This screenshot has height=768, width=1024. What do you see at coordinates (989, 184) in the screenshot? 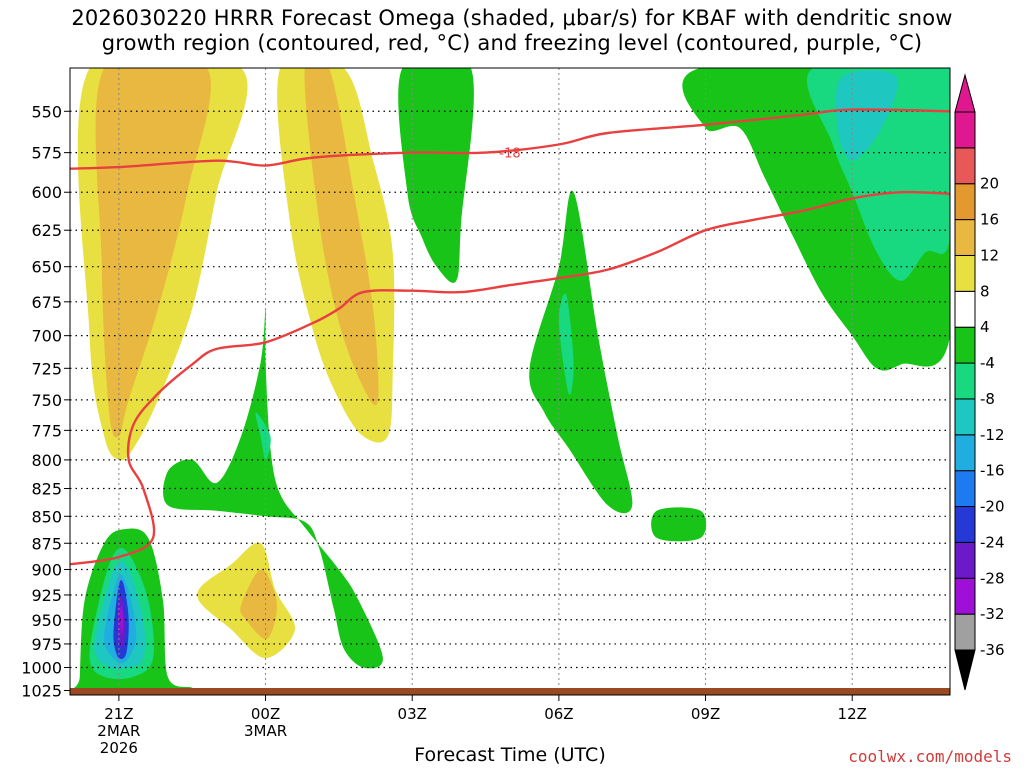
I see `colorbar-label: 20` at bounding box center [989, 184].